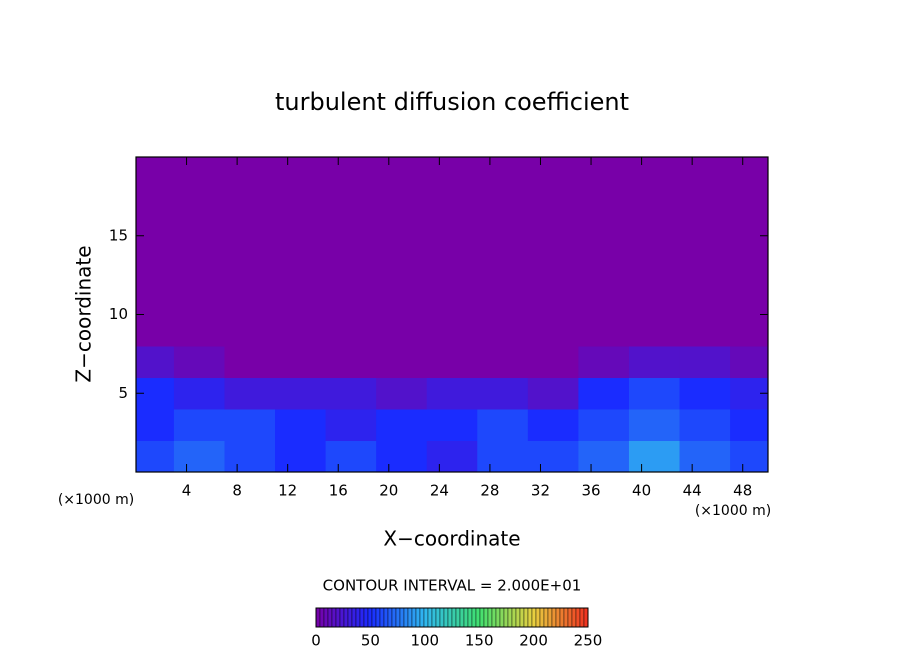 Image resolution: width=904 pixels, height=654 pixels. Describe the element at coordinates (540, 491) in the screenshot. I see `x-tick-label: 32` at that location.